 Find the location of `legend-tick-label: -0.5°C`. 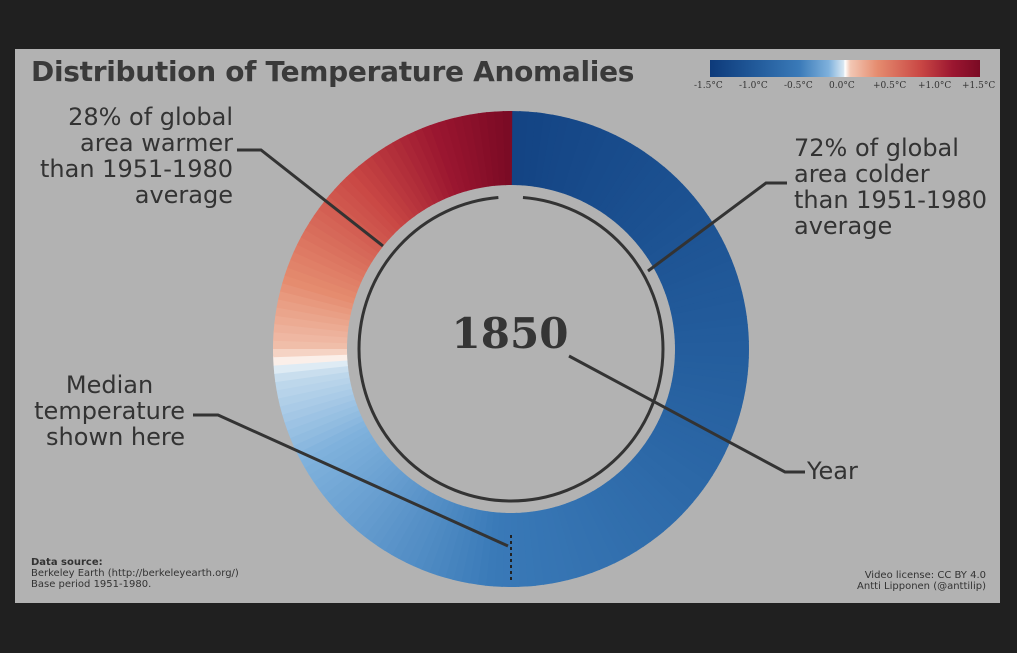

legend-tick-label: -0.5°C is located at coordinates (798, 86).